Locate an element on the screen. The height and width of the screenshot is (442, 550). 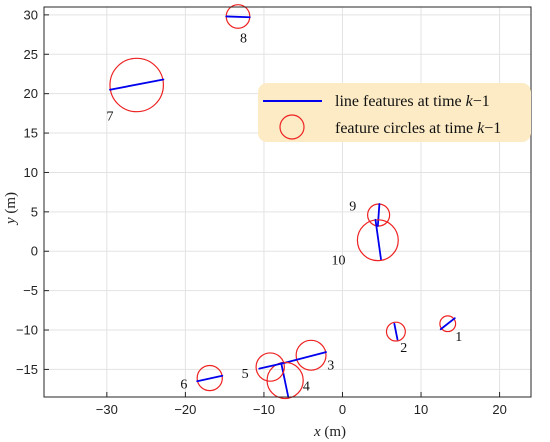
feature-label-3: 3 is located at coordinates (330, 365).